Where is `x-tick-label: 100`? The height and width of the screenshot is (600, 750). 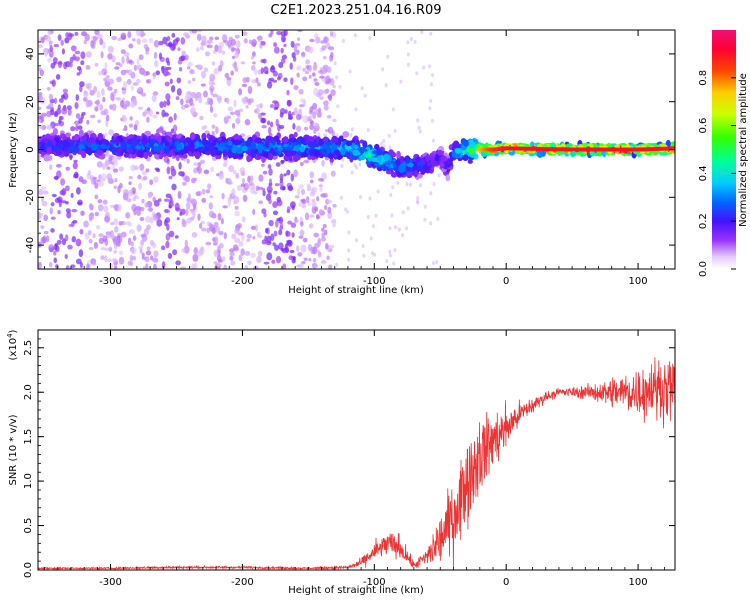
x-tick-label: 100 is located at coordinates (638, 281).